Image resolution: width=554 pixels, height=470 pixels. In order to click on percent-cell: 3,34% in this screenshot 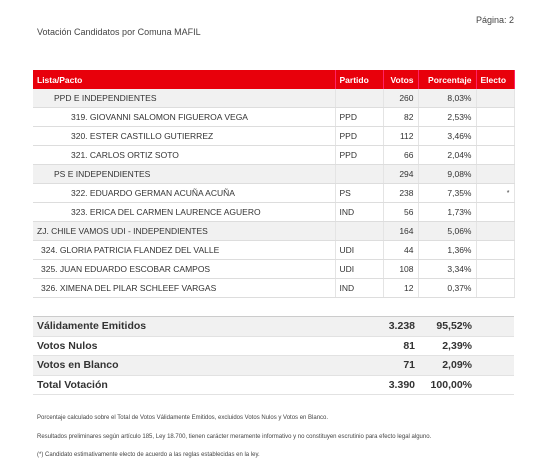, I will do `click(447, 269)`.